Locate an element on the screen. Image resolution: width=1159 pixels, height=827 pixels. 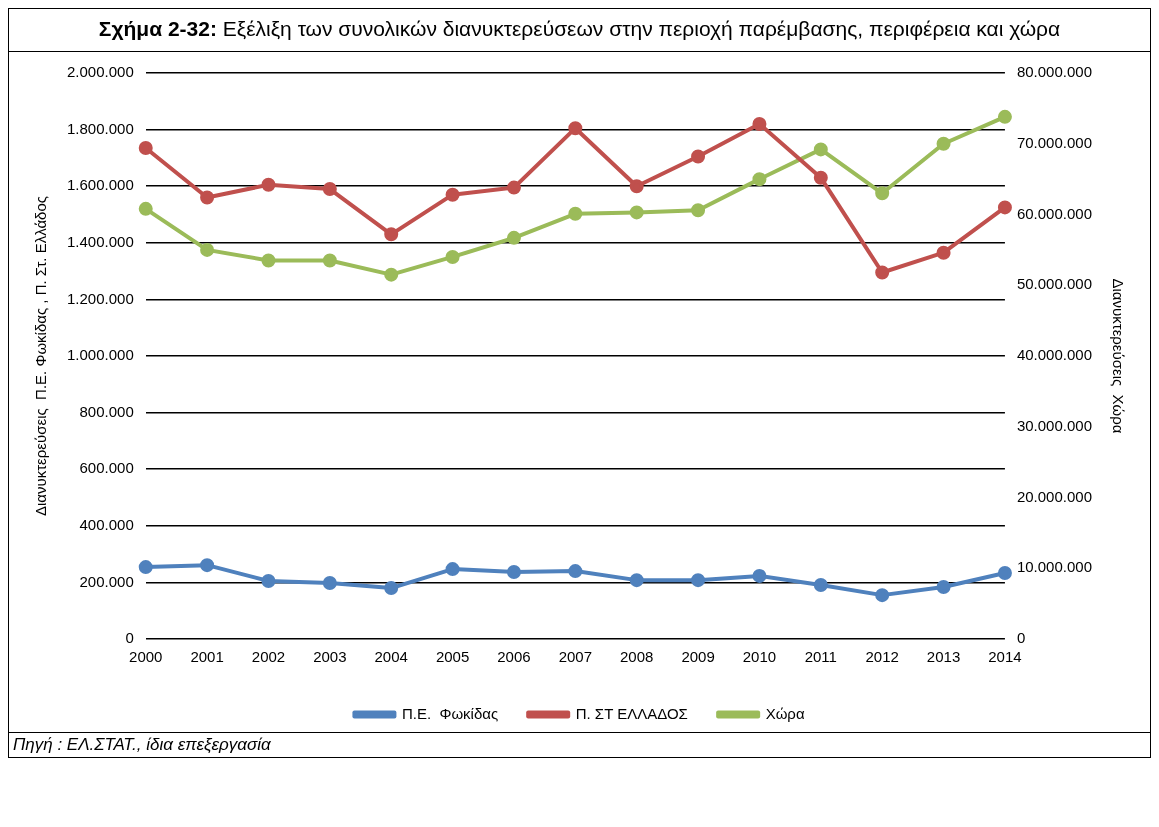
y2-tick-label: 80.000.000 is located at coordinates (1054, 72).